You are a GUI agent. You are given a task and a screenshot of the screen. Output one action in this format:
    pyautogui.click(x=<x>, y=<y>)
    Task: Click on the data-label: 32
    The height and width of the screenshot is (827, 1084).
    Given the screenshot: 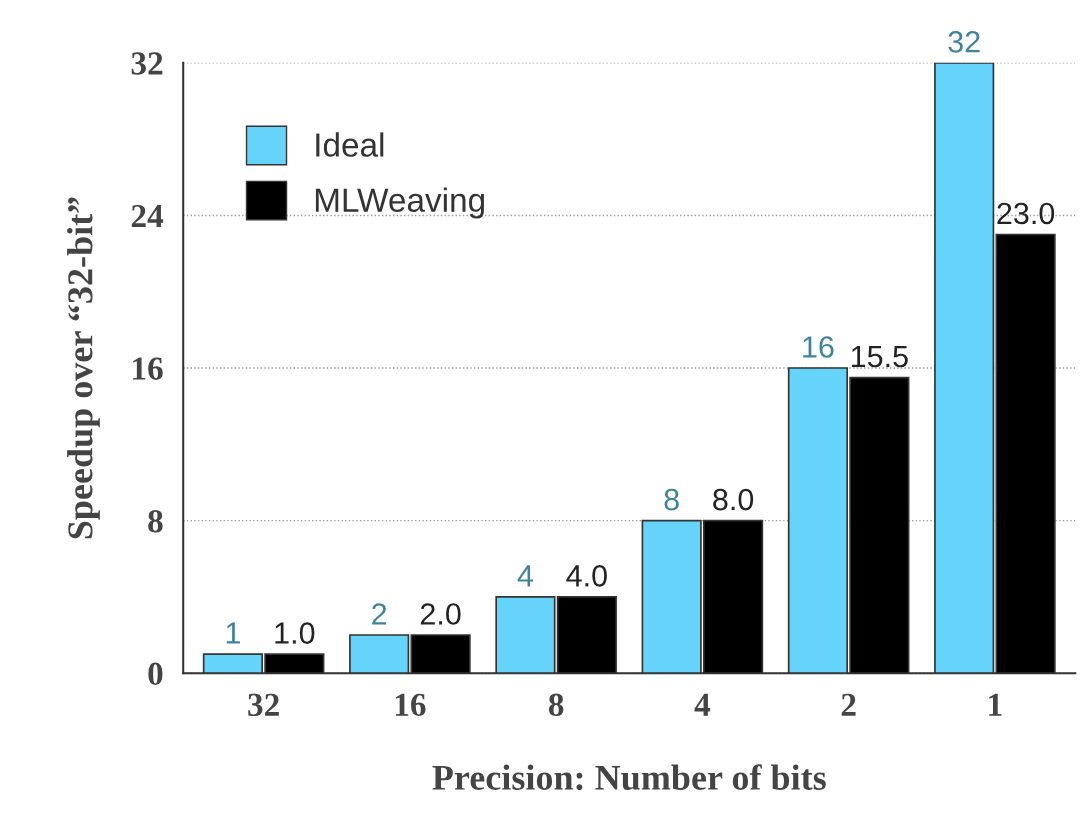 What is the action you would take?
    pyautogui.click(x=964, y=42)
    